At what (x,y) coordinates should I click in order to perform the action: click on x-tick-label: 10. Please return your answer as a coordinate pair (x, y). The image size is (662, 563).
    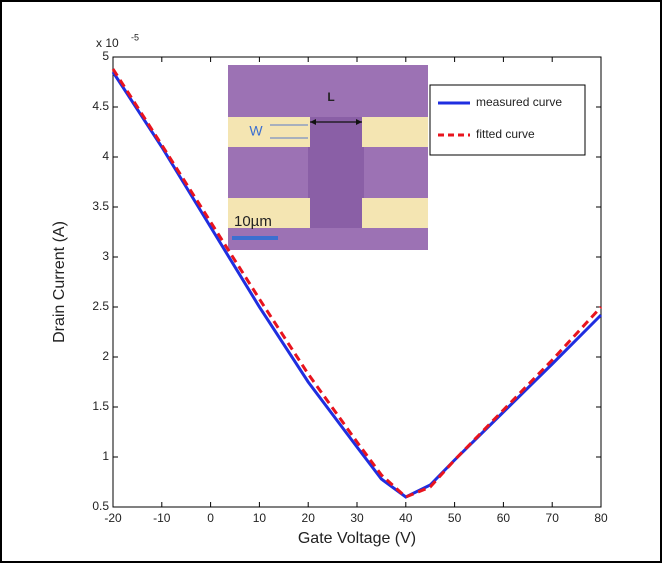
    Looking at the image, I should click on (260, 518).